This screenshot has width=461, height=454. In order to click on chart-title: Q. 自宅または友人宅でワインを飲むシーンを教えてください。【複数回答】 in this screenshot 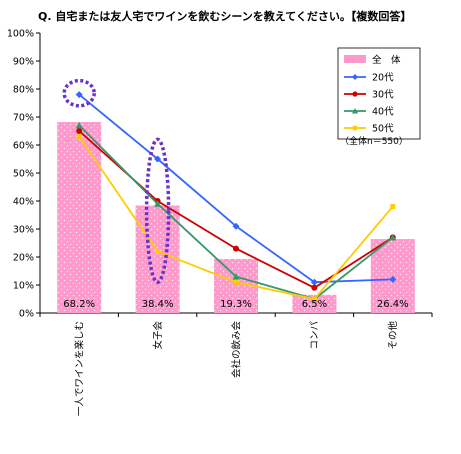, I will do `click(224, 16)`.